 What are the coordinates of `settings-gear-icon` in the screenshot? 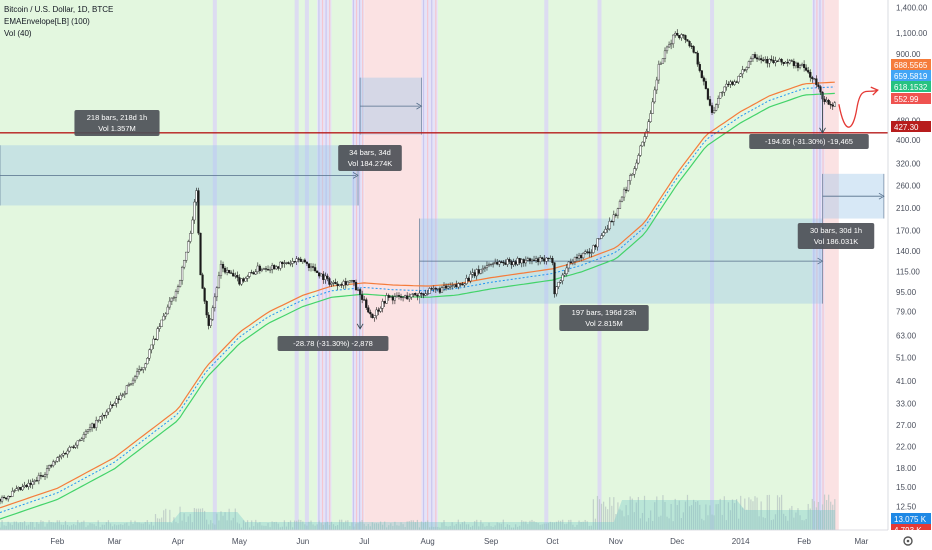 It's located at (908, 541).